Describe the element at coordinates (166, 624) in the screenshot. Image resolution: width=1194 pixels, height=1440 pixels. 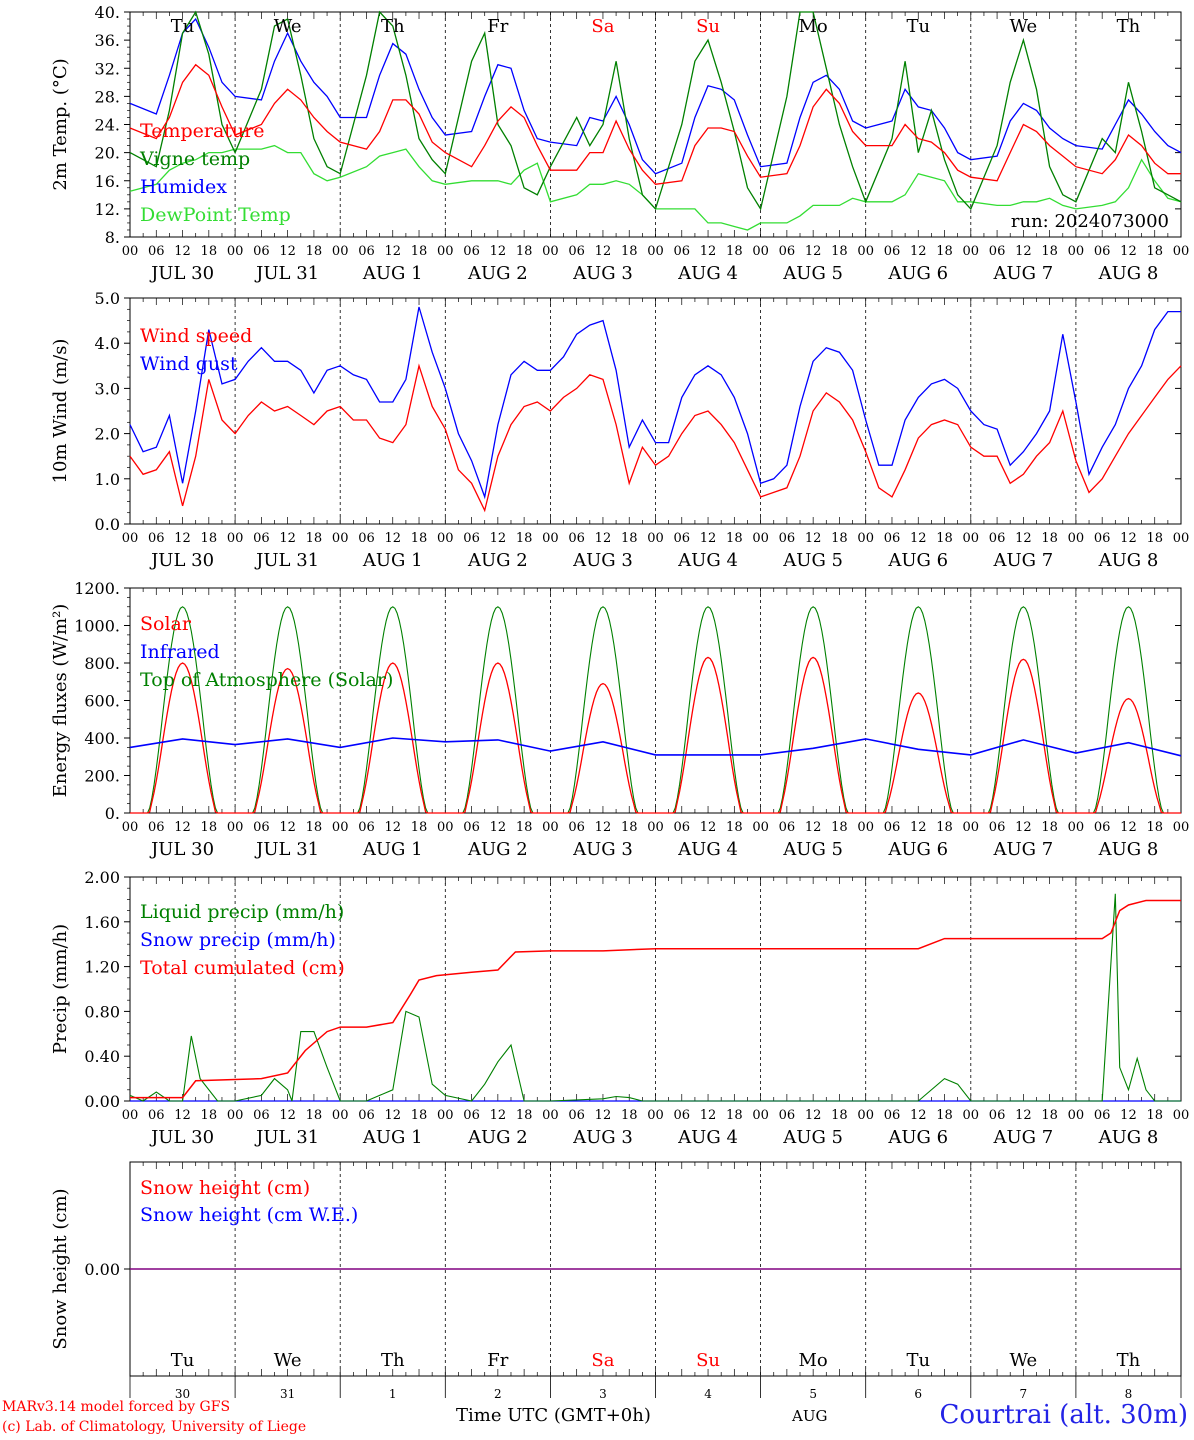
I see `energy-legend-entry: Solar` at that location.